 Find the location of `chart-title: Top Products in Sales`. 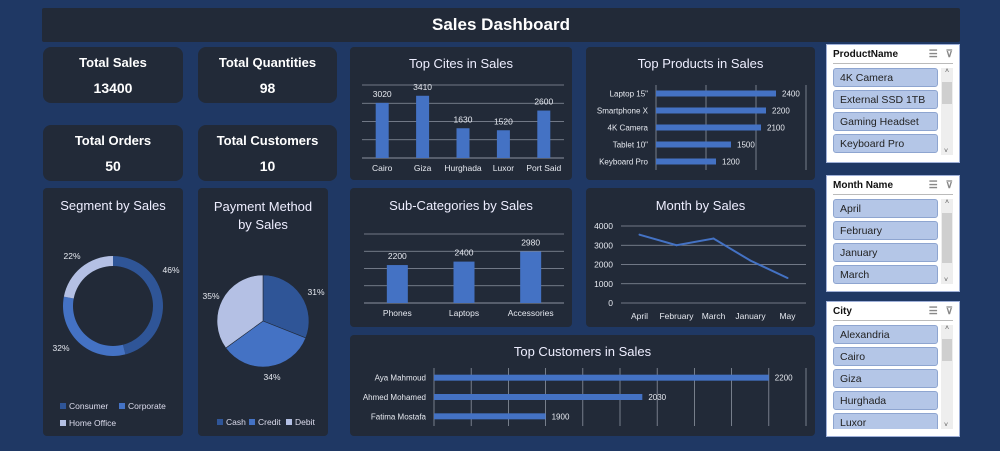

chart-title: Top Products in Sales is located at coordinates (700, 63).